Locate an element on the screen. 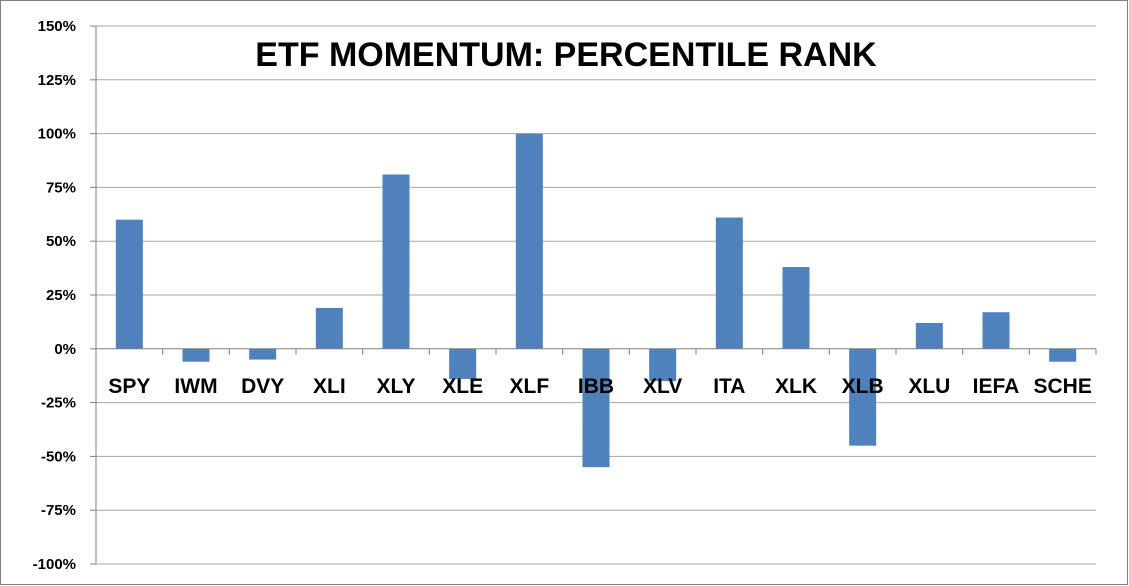 The width and height of the screenshot is (1129, 586). bar-xlb is located at coordinates (863, 397).